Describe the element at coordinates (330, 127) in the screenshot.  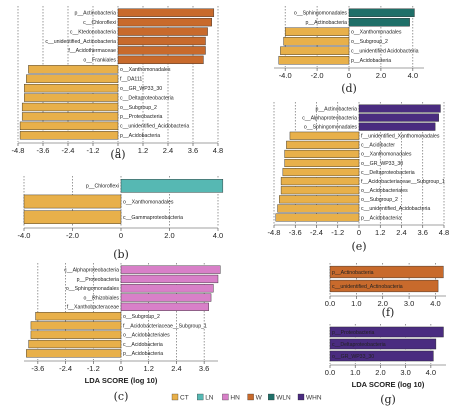
I see `bar-label: o__Sphingomonadales` at that location.